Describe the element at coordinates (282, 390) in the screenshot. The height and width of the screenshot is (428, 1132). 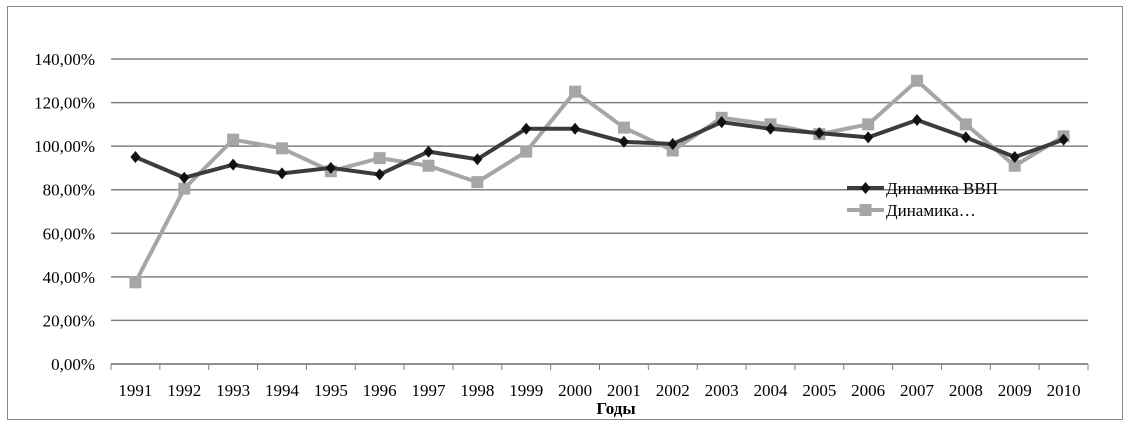
I see `x-tick-label: 1994` at that location.